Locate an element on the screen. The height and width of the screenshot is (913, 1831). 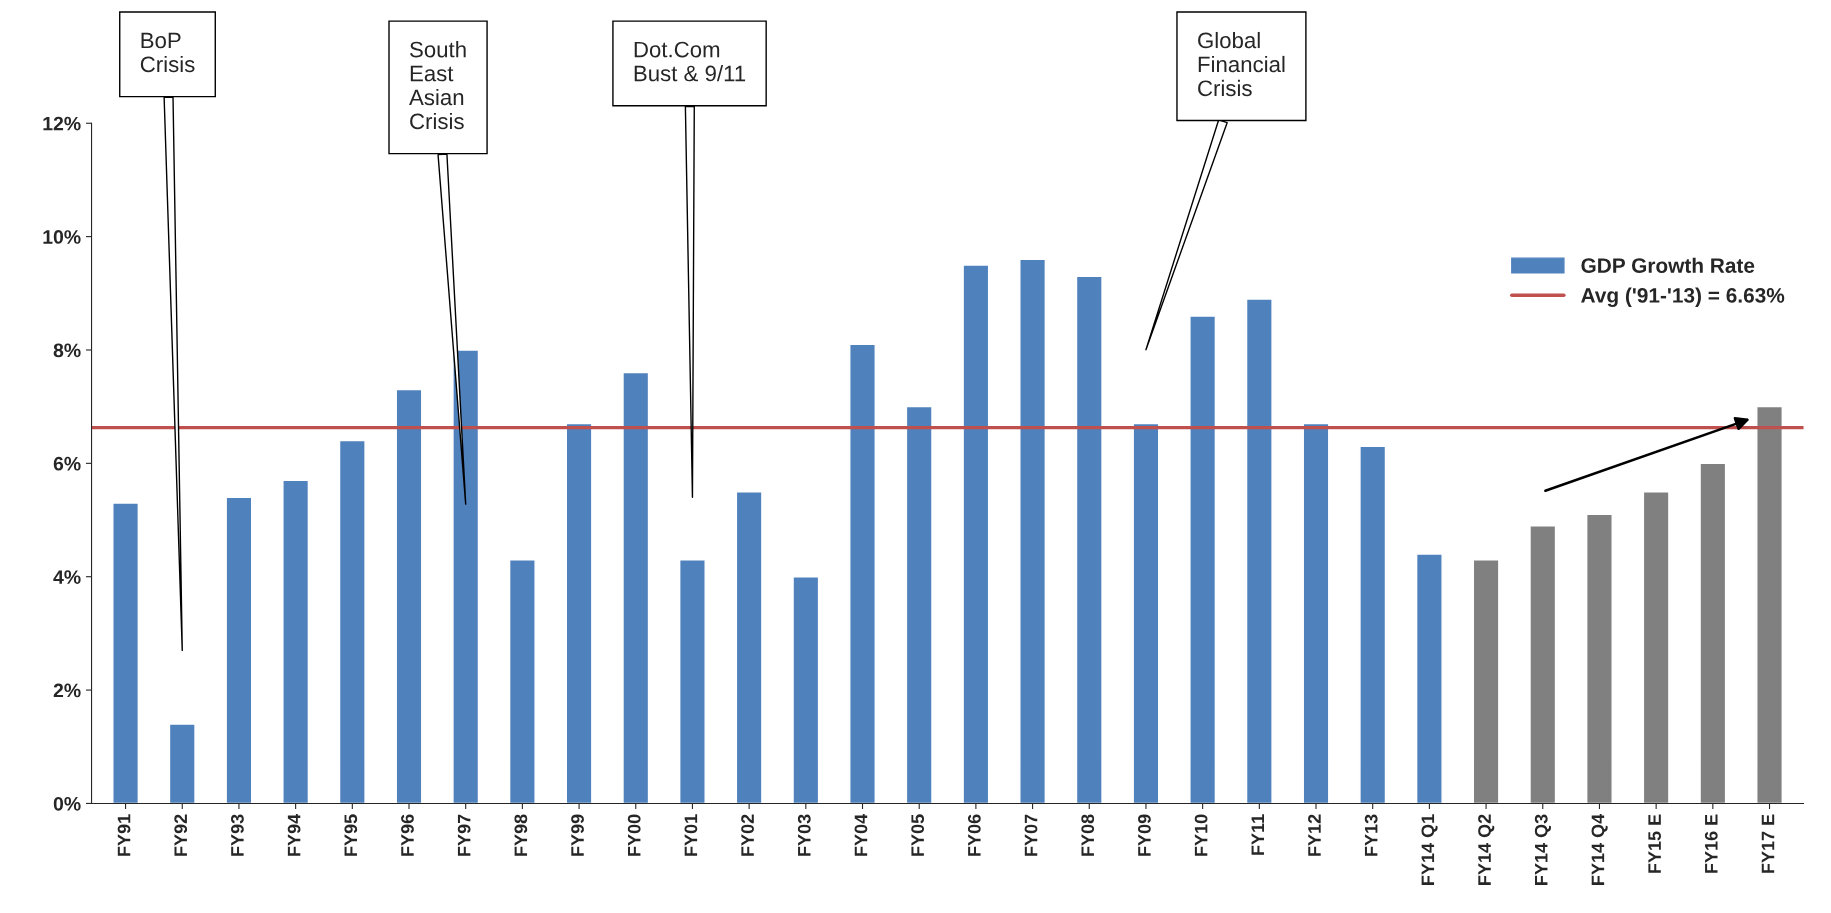
x-tick-label: FY11 is located at coordinates (1257, 834).